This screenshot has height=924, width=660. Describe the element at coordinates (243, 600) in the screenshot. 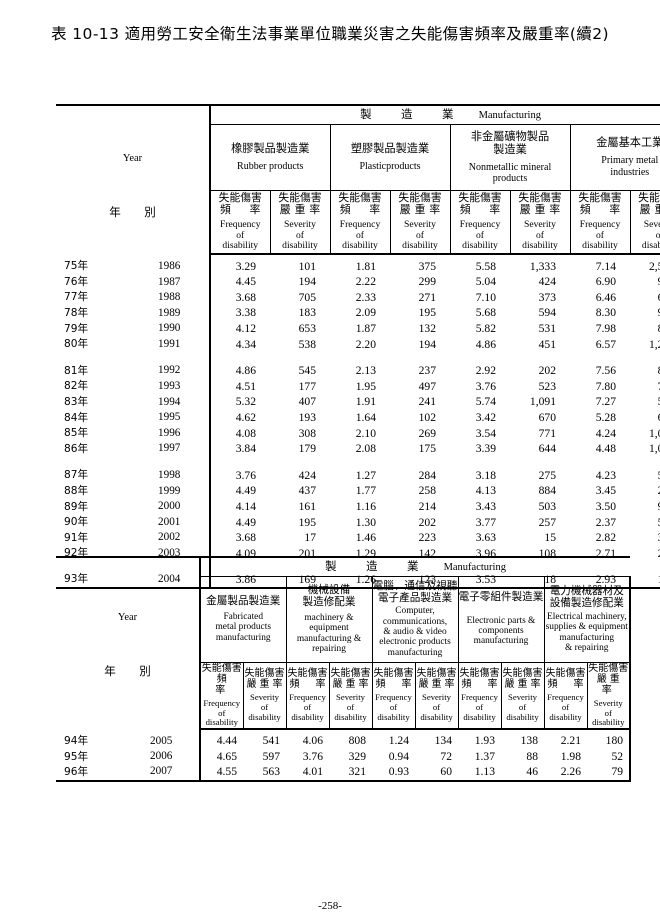

I see `industry-name-cn-line1: 金屬製品製造業` at that location.